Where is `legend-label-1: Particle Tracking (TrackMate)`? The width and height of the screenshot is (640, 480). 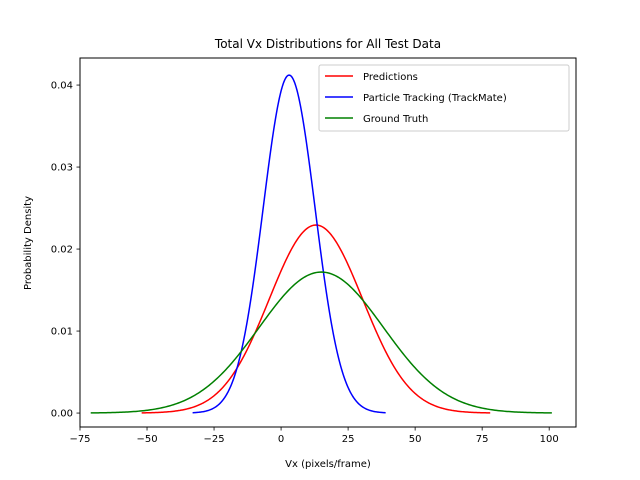
legend-label-1: Particle Tracking (TrackMate) is located at coordinates (435, 98).